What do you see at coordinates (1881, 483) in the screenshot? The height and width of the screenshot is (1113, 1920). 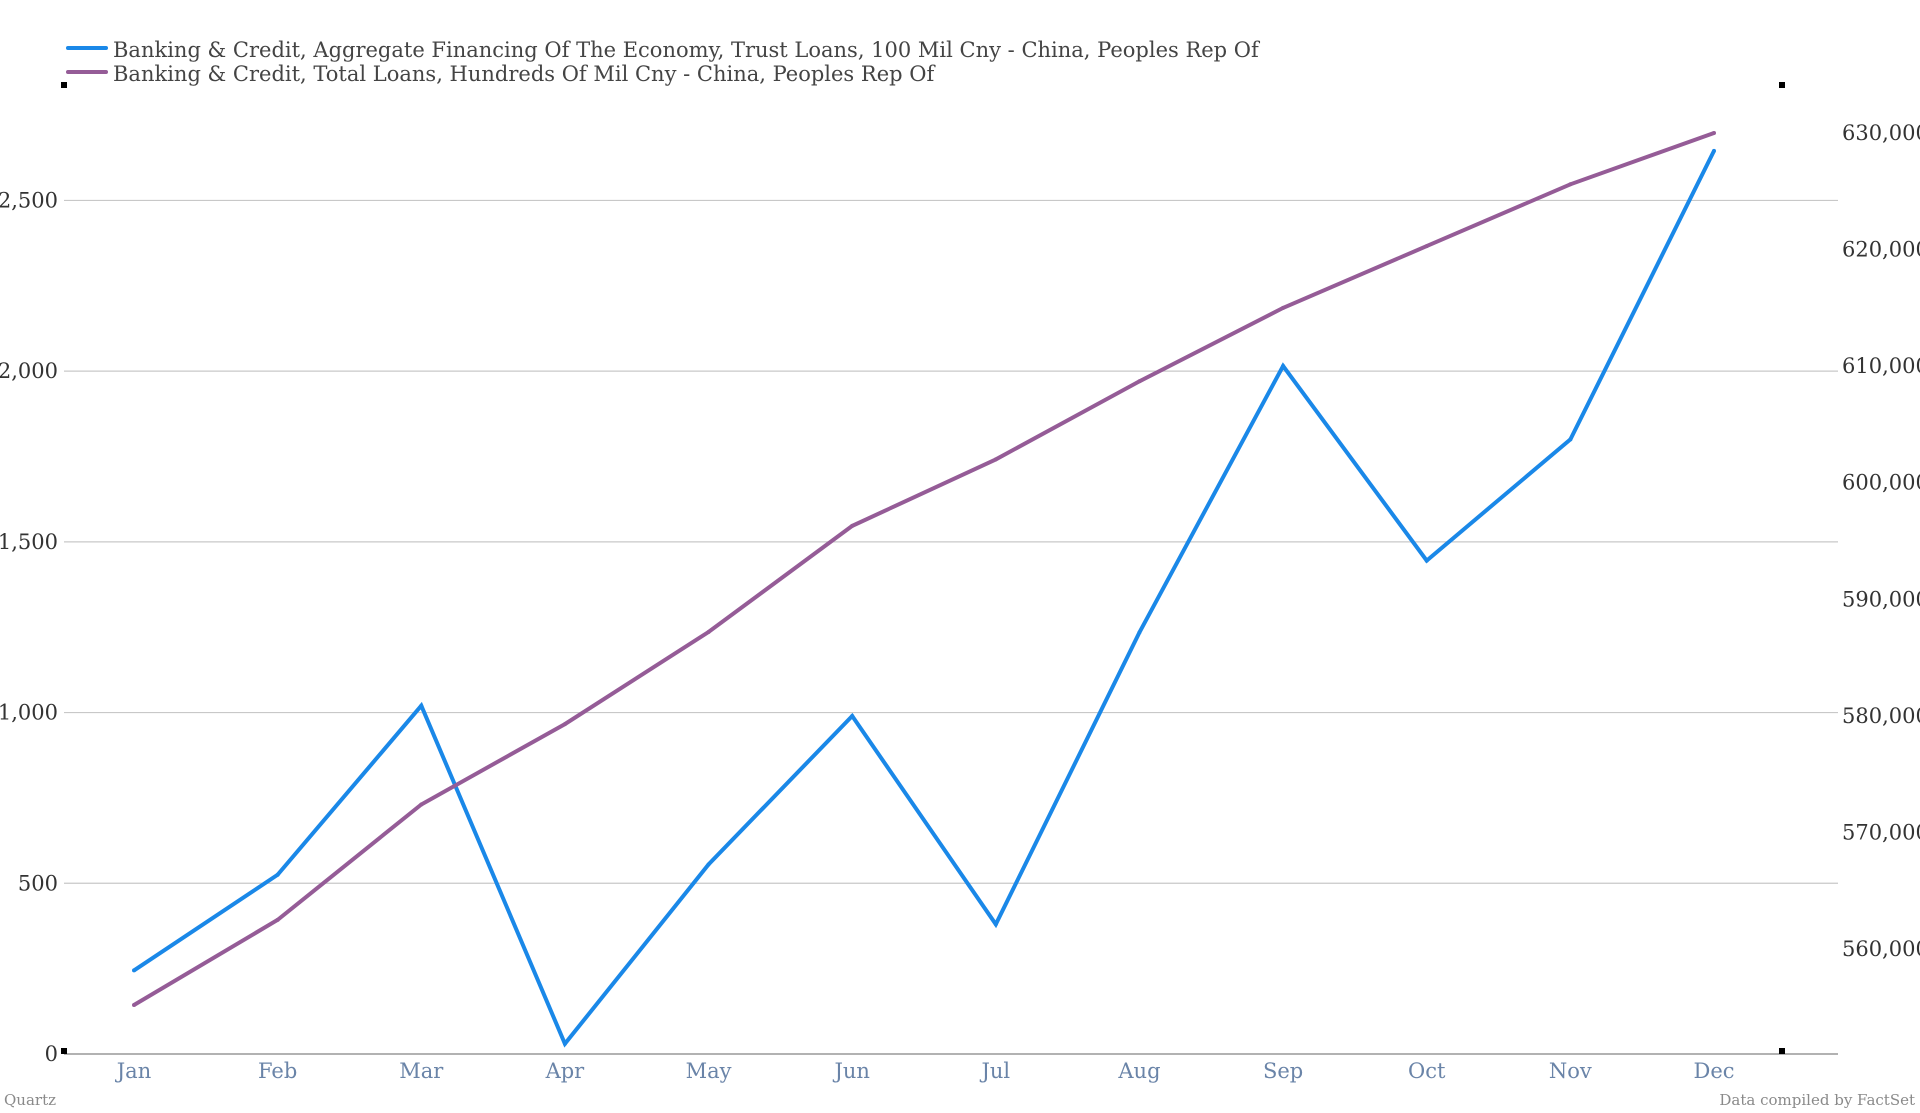 I see `y-right-tick-label: 600,000` at bounding box center [1881, 483].